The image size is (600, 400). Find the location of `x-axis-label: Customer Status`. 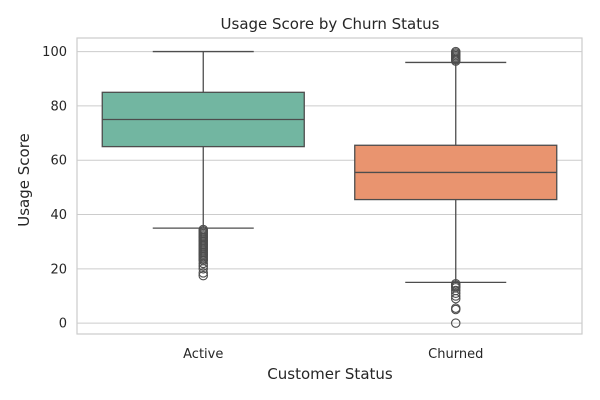

x-axis-label: Customer Status is located at coordinates (330, 374).